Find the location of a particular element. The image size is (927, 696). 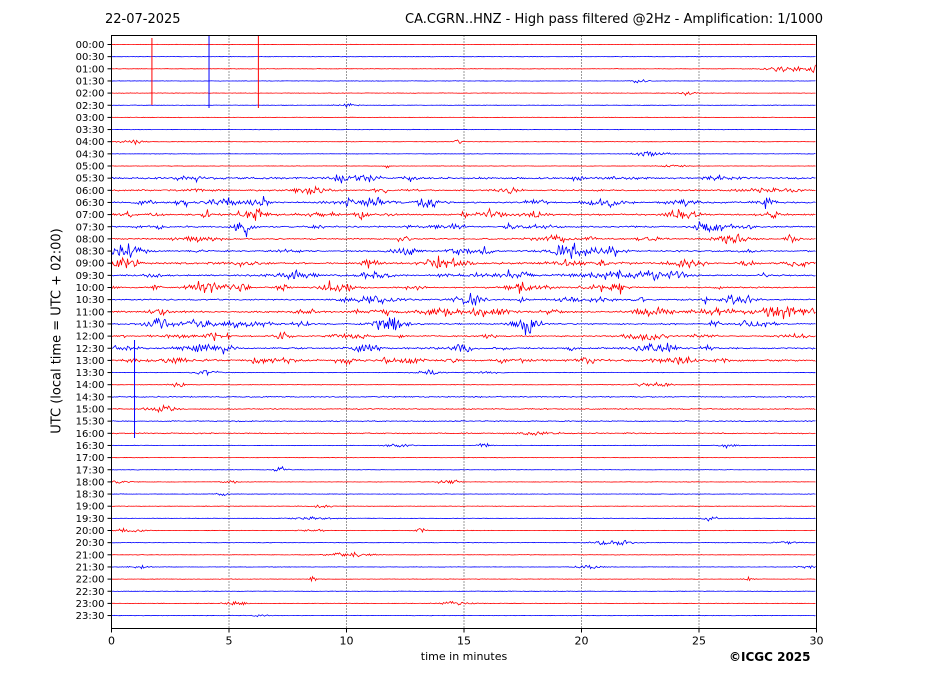

x-tick-label: 20 is located at coordinates (582, 641).